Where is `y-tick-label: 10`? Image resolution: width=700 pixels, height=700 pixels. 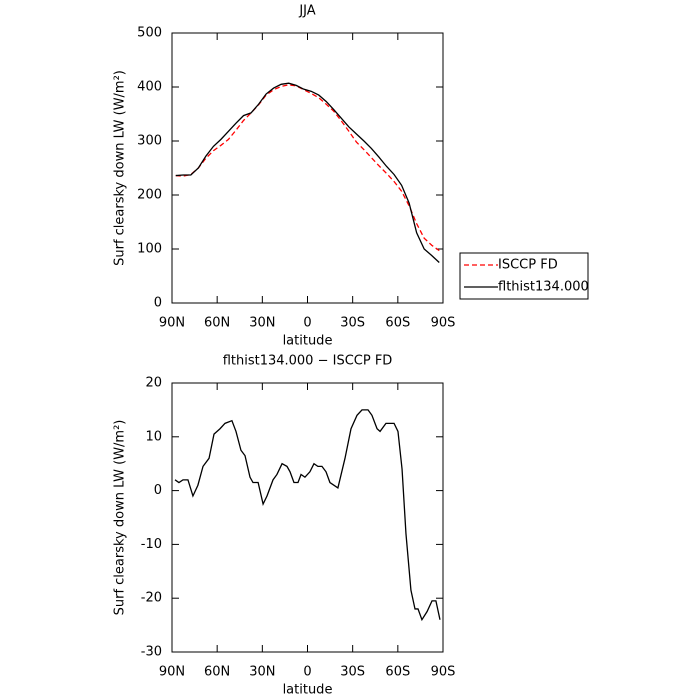 y-tick-label: 10 is located at coordinates (153, 436).